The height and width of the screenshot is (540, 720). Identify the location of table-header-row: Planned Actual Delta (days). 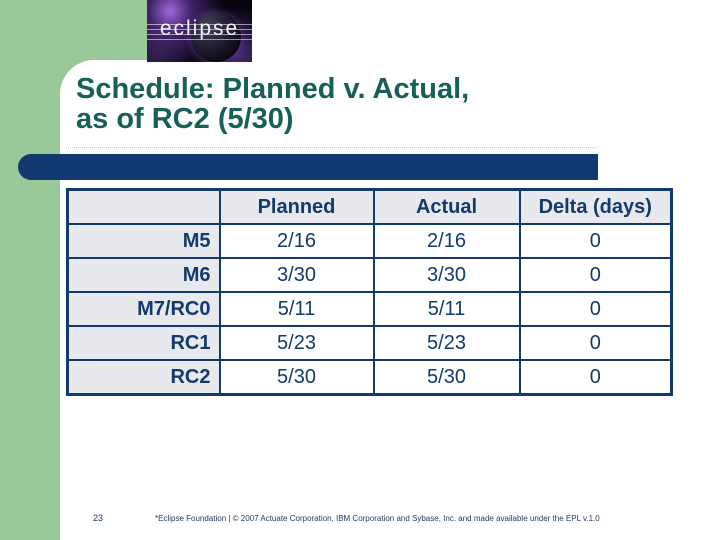
(369, 206).